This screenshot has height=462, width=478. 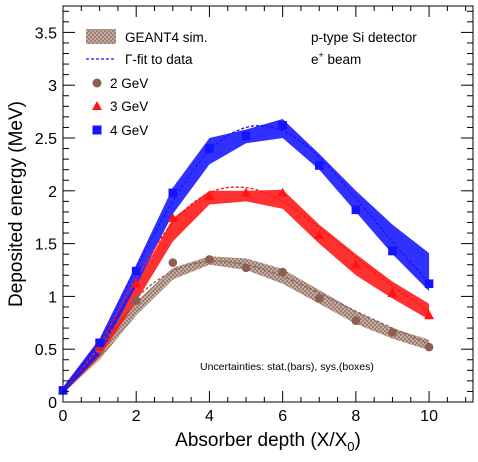 I want to click on legend-label-4gev: 4 GeV, so click(x=129, y=130).